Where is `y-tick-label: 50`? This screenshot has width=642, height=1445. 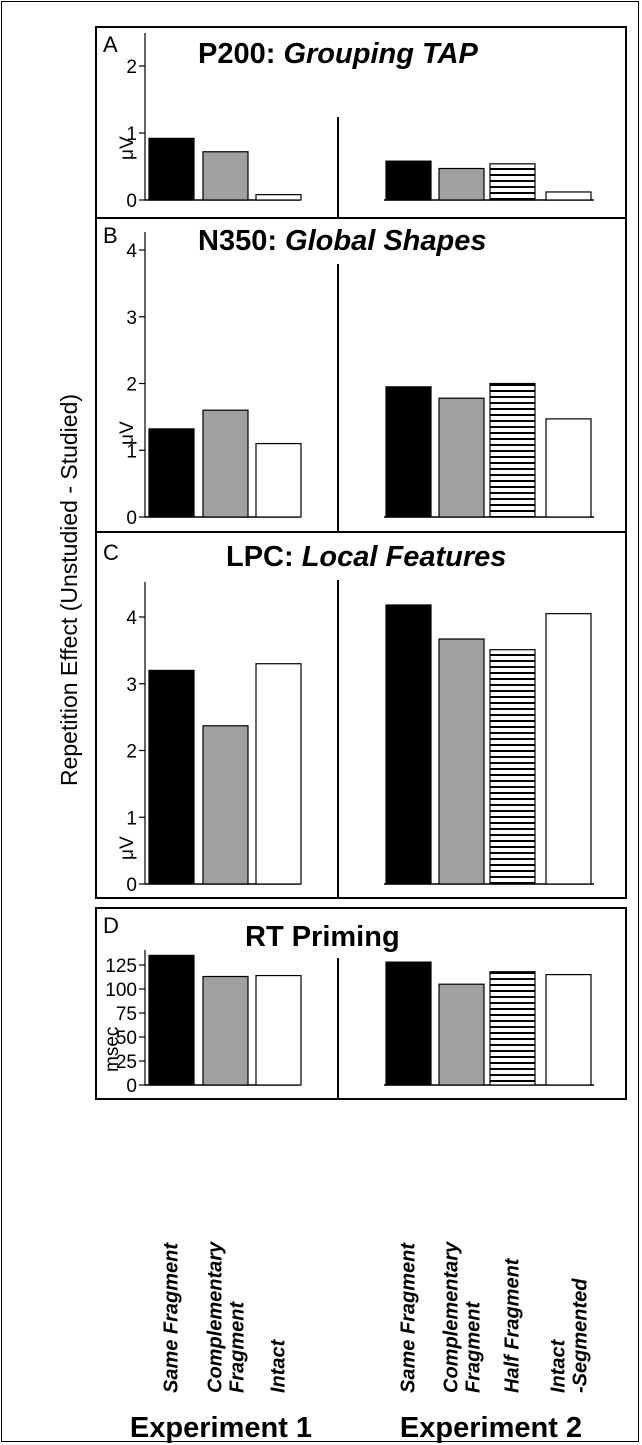 y-tick-label: 50 is located at coordinates (126, 1038).